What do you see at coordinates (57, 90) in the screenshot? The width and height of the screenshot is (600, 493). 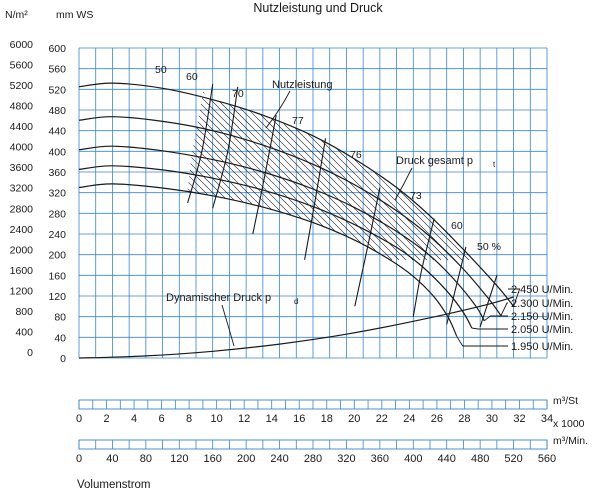 I see `y-tick-label-mmws: 520` at bounding box center [57, 90].